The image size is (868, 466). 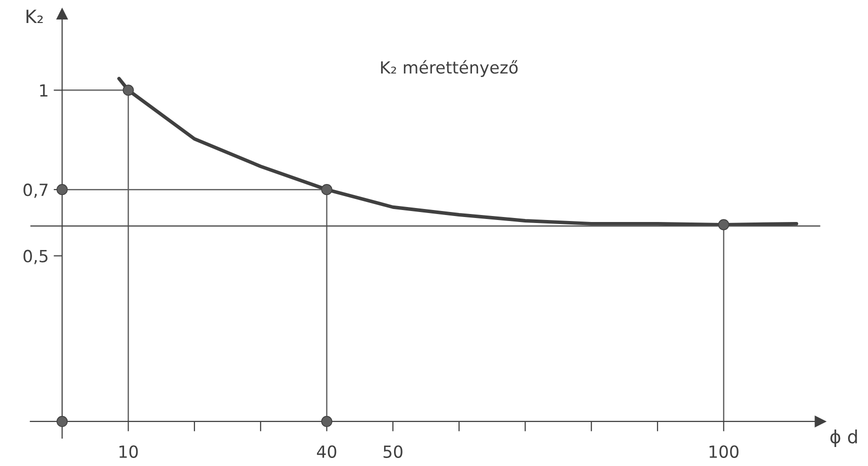 What do you see at coordinates (326, 451) in the screenshot?
I see `x-tick-label: 40` at bounding box center [326, 451].